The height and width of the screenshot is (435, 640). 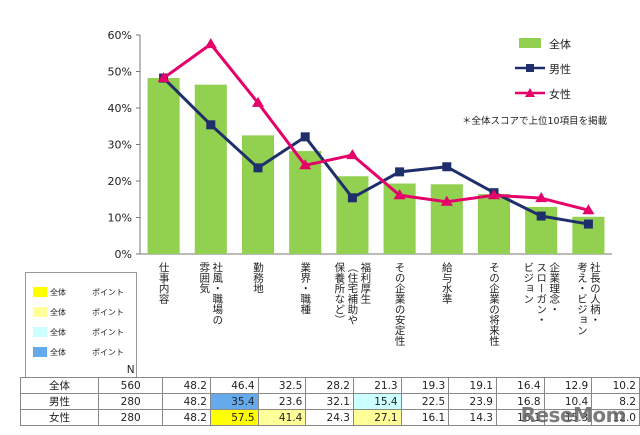 I want to click on table-cell: 16.4, so click(x=520, y=385).